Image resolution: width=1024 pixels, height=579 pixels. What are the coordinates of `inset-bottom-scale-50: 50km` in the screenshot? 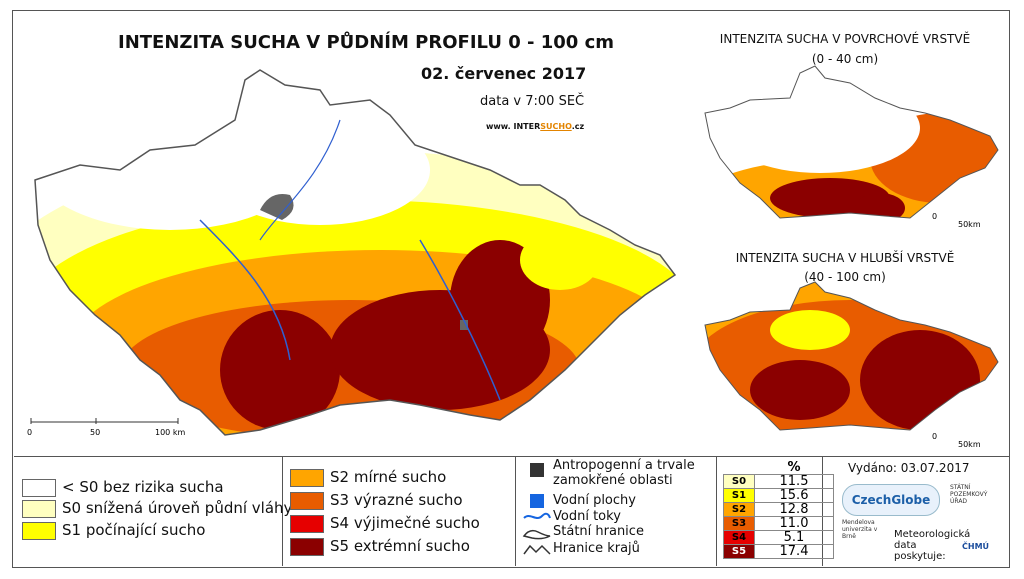 It's located at (969, 444).